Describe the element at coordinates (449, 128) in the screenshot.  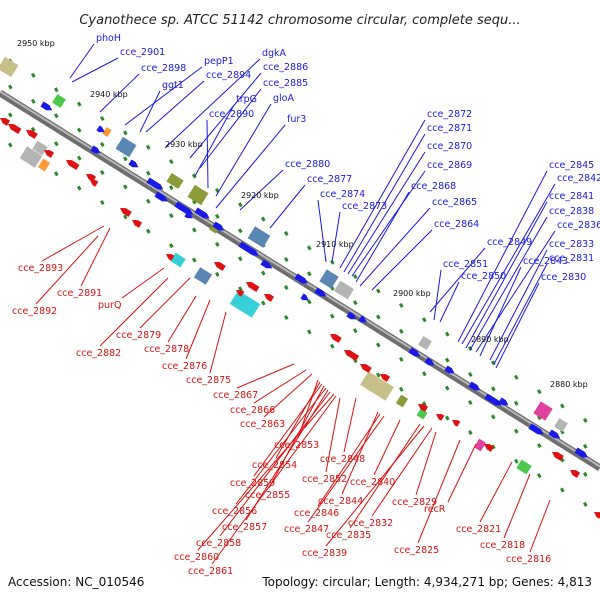
I see `forward-gene-label: cce_2871` at that location.